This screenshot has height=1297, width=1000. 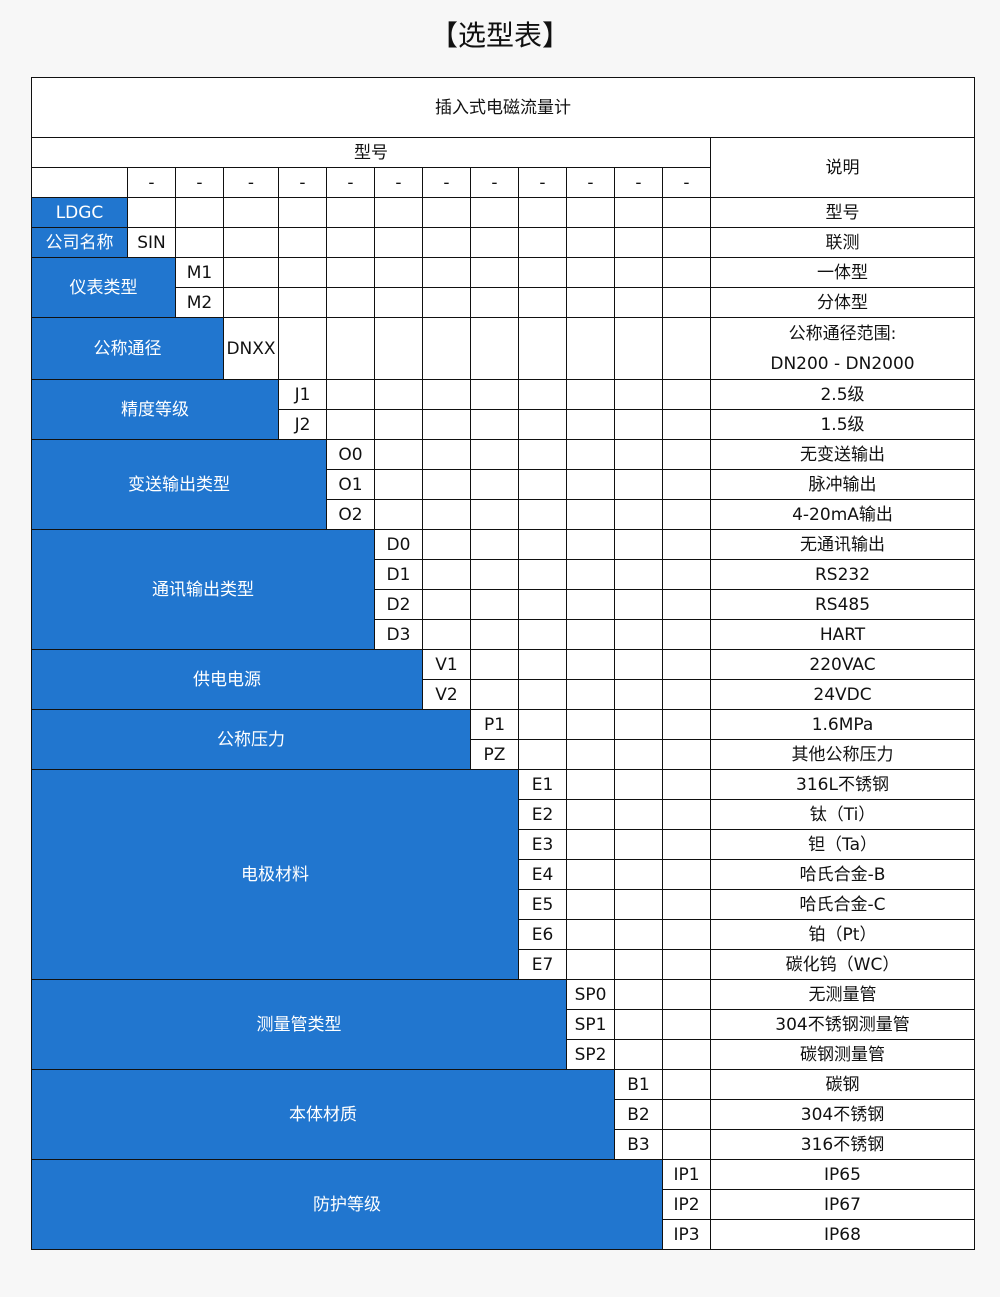 I want to click on code-cell: SIN, so click(x=151, y=242).